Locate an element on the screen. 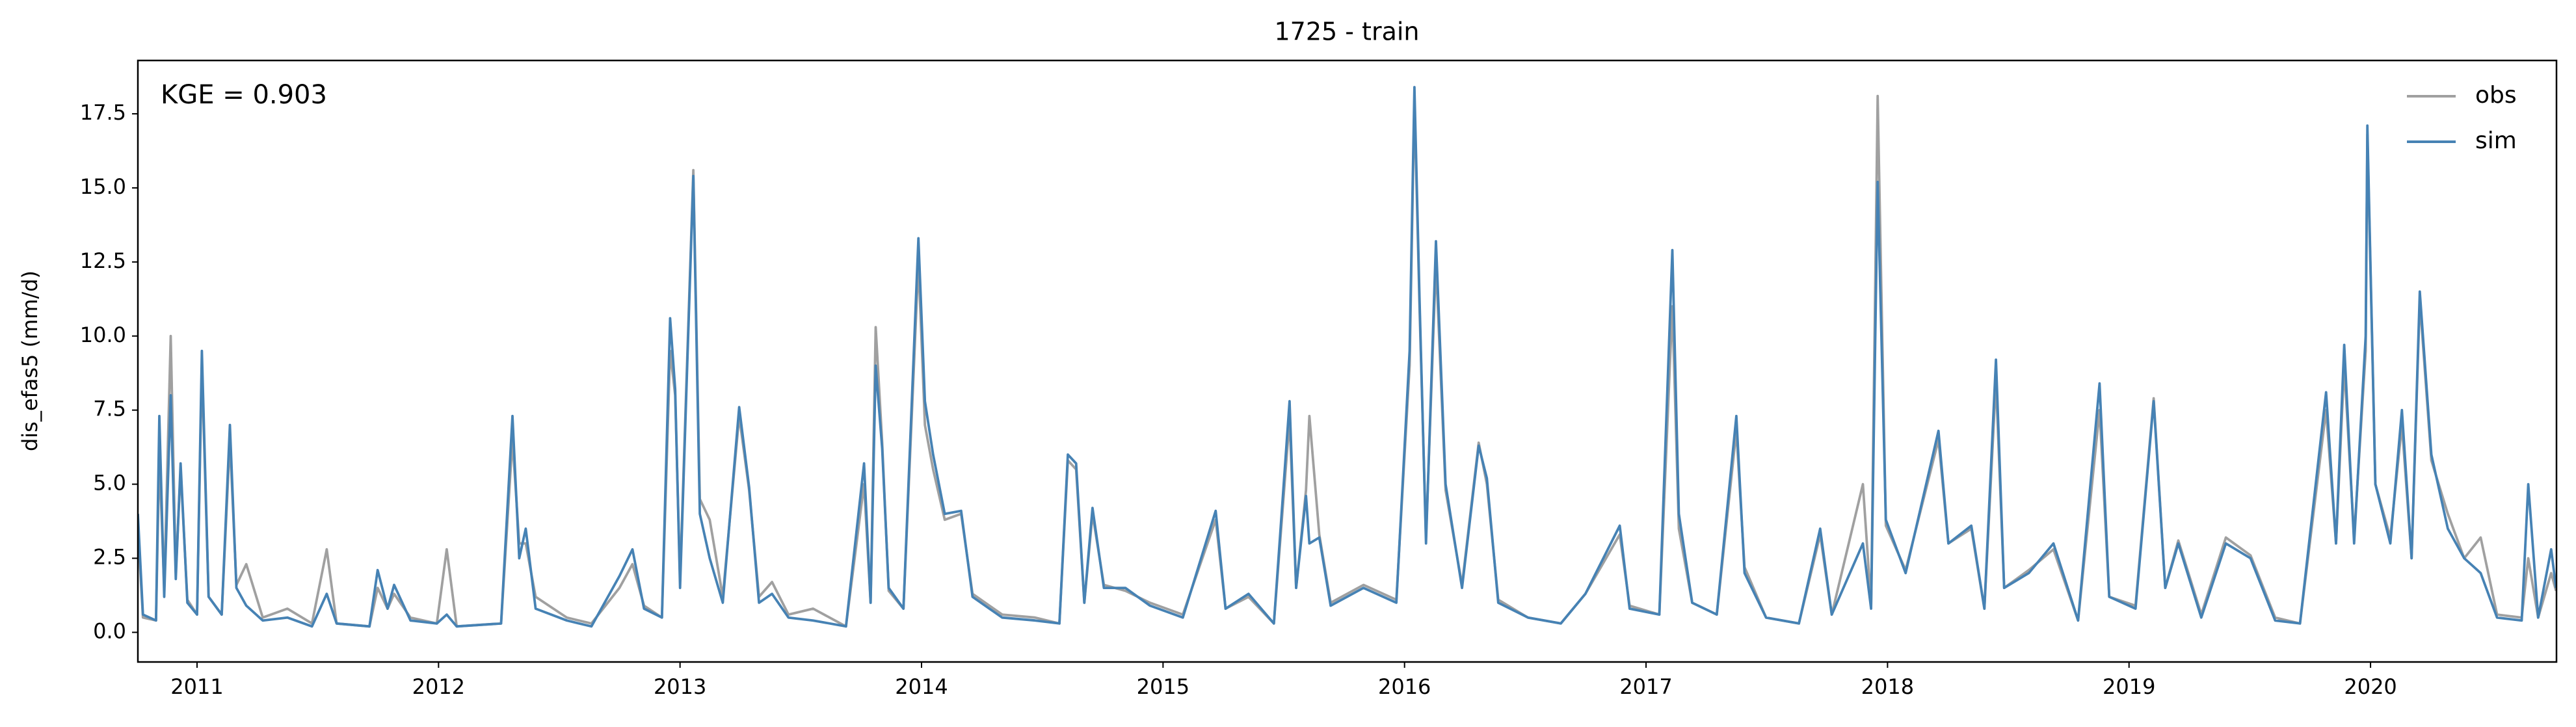 Image resolution: width=2576 pixels, height=727 pixels. x-tick-label: 2017 is located at coordinates (1645, 686).